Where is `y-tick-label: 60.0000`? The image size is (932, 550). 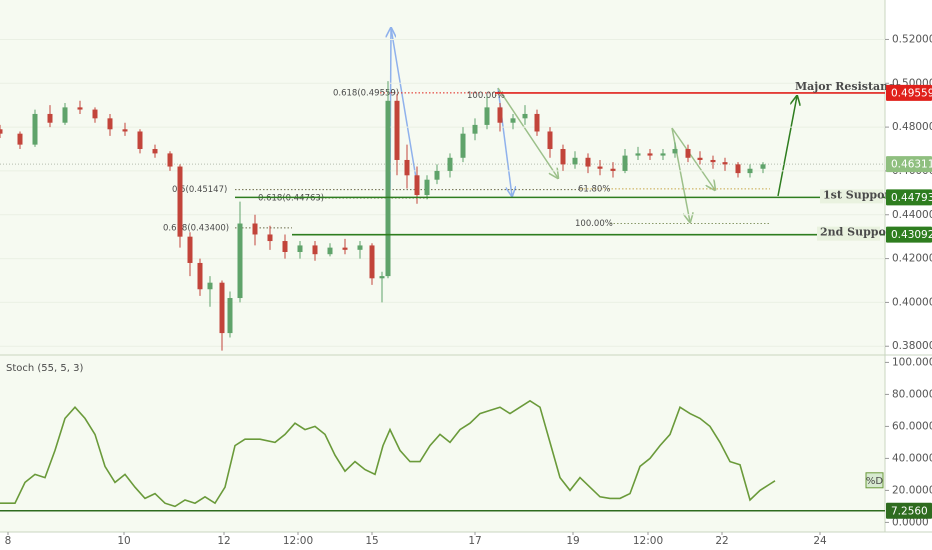
y-tick-label: 60.0000 is located at coordinates (912, 426).